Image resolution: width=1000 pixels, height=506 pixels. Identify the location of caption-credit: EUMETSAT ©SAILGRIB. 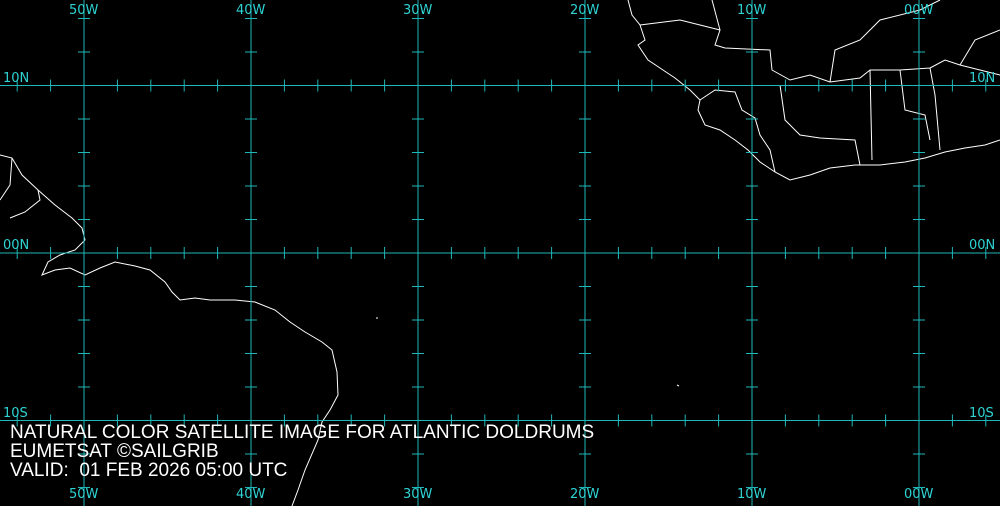
(114, 451).